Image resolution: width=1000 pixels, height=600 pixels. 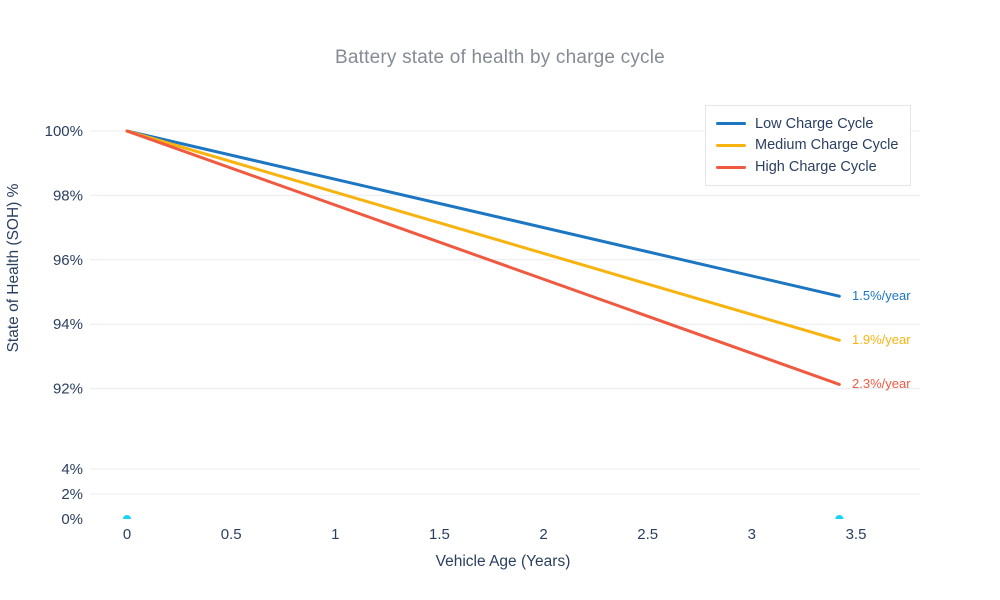 What do you see at coordinates (731, 145) in the screenshot?
I see `legend-swatch-medium` at bounding box center [731, 145].